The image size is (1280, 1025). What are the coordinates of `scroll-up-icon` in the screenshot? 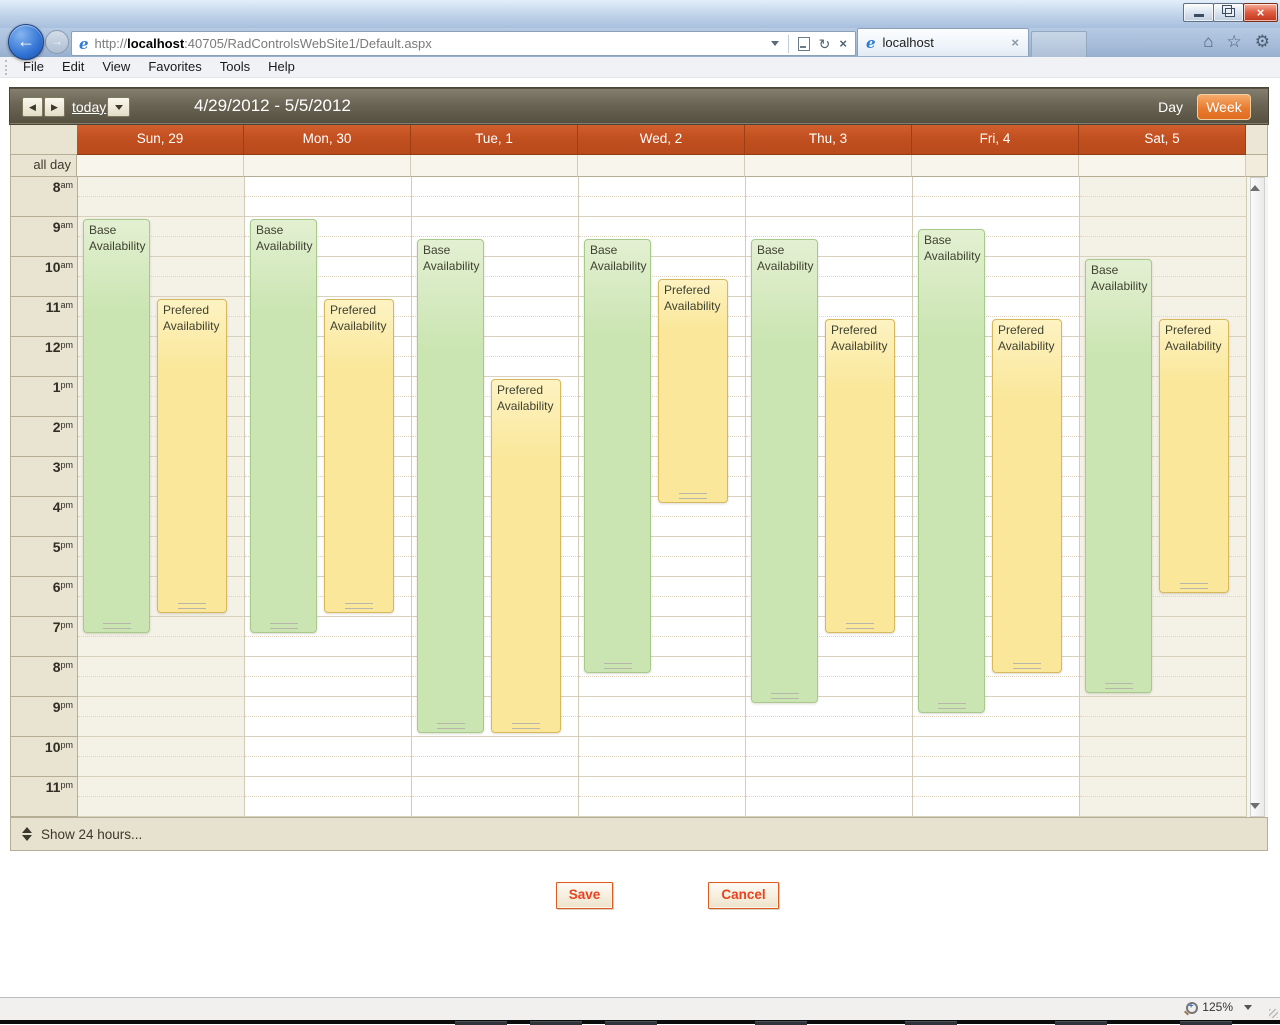 It's located at (1255, 188).